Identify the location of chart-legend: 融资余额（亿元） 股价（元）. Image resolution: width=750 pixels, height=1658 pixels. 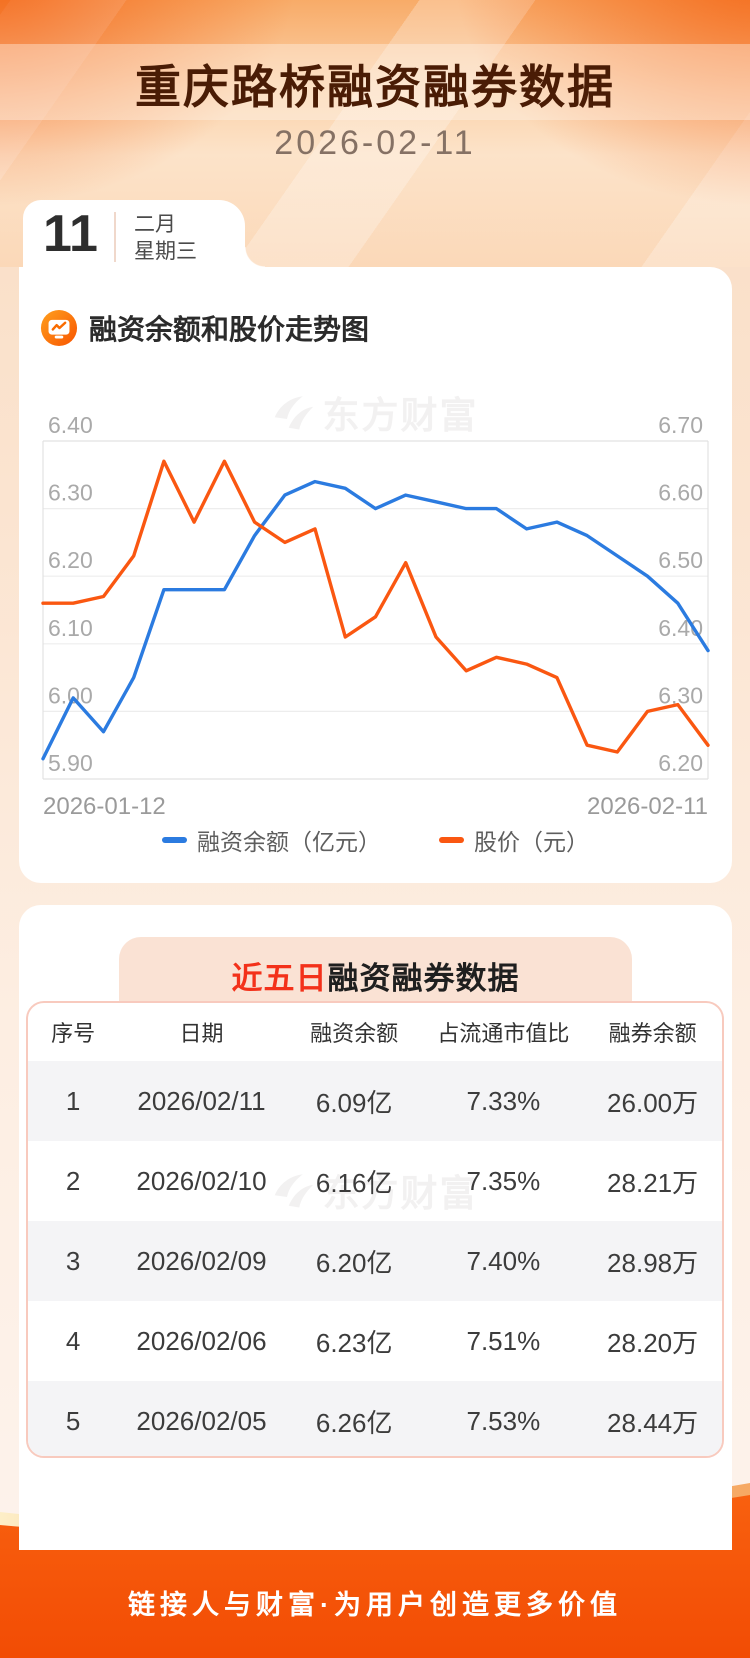
(375, 840).